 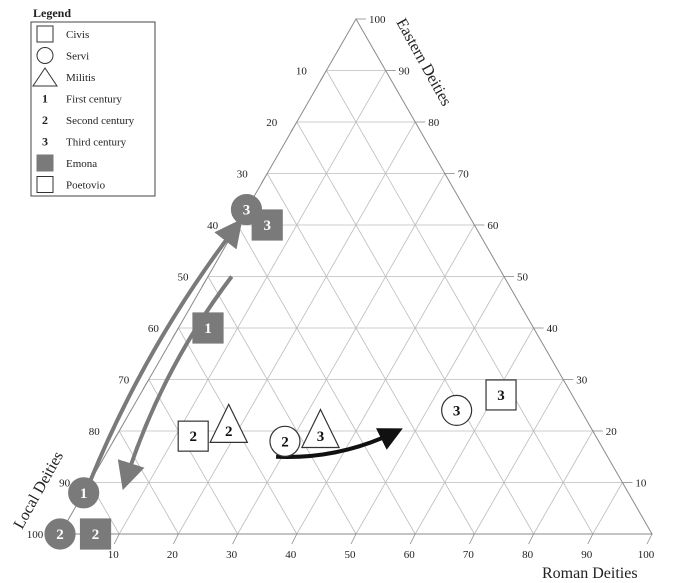 I want to click on legend-item: Servi, so click(x=62, y=55).